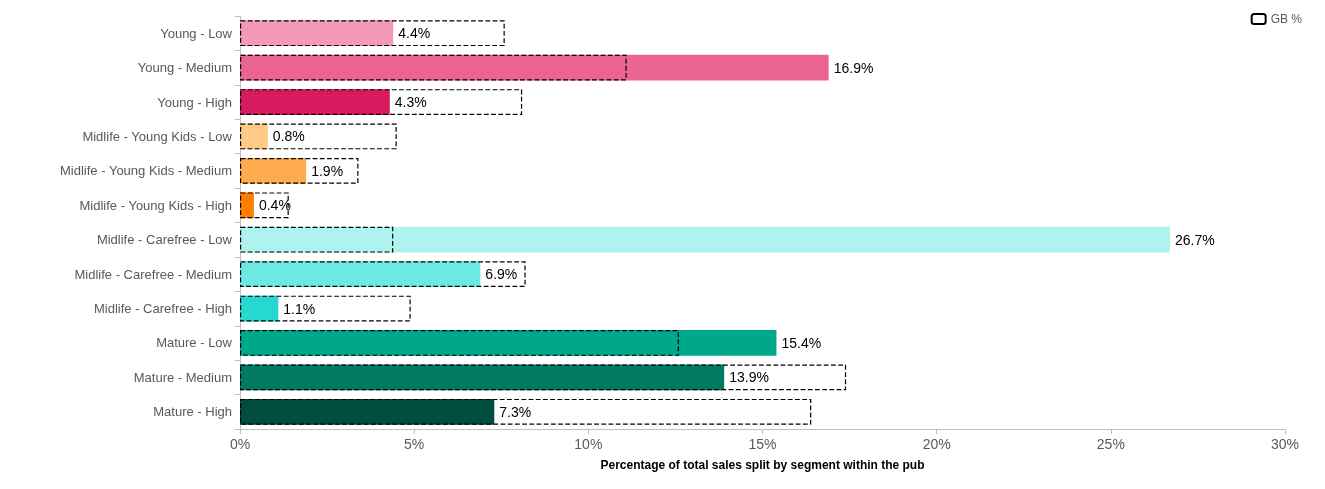 The image size is (1325, 489). I want to click on data-label: 26.7%, so click(1195, 239).